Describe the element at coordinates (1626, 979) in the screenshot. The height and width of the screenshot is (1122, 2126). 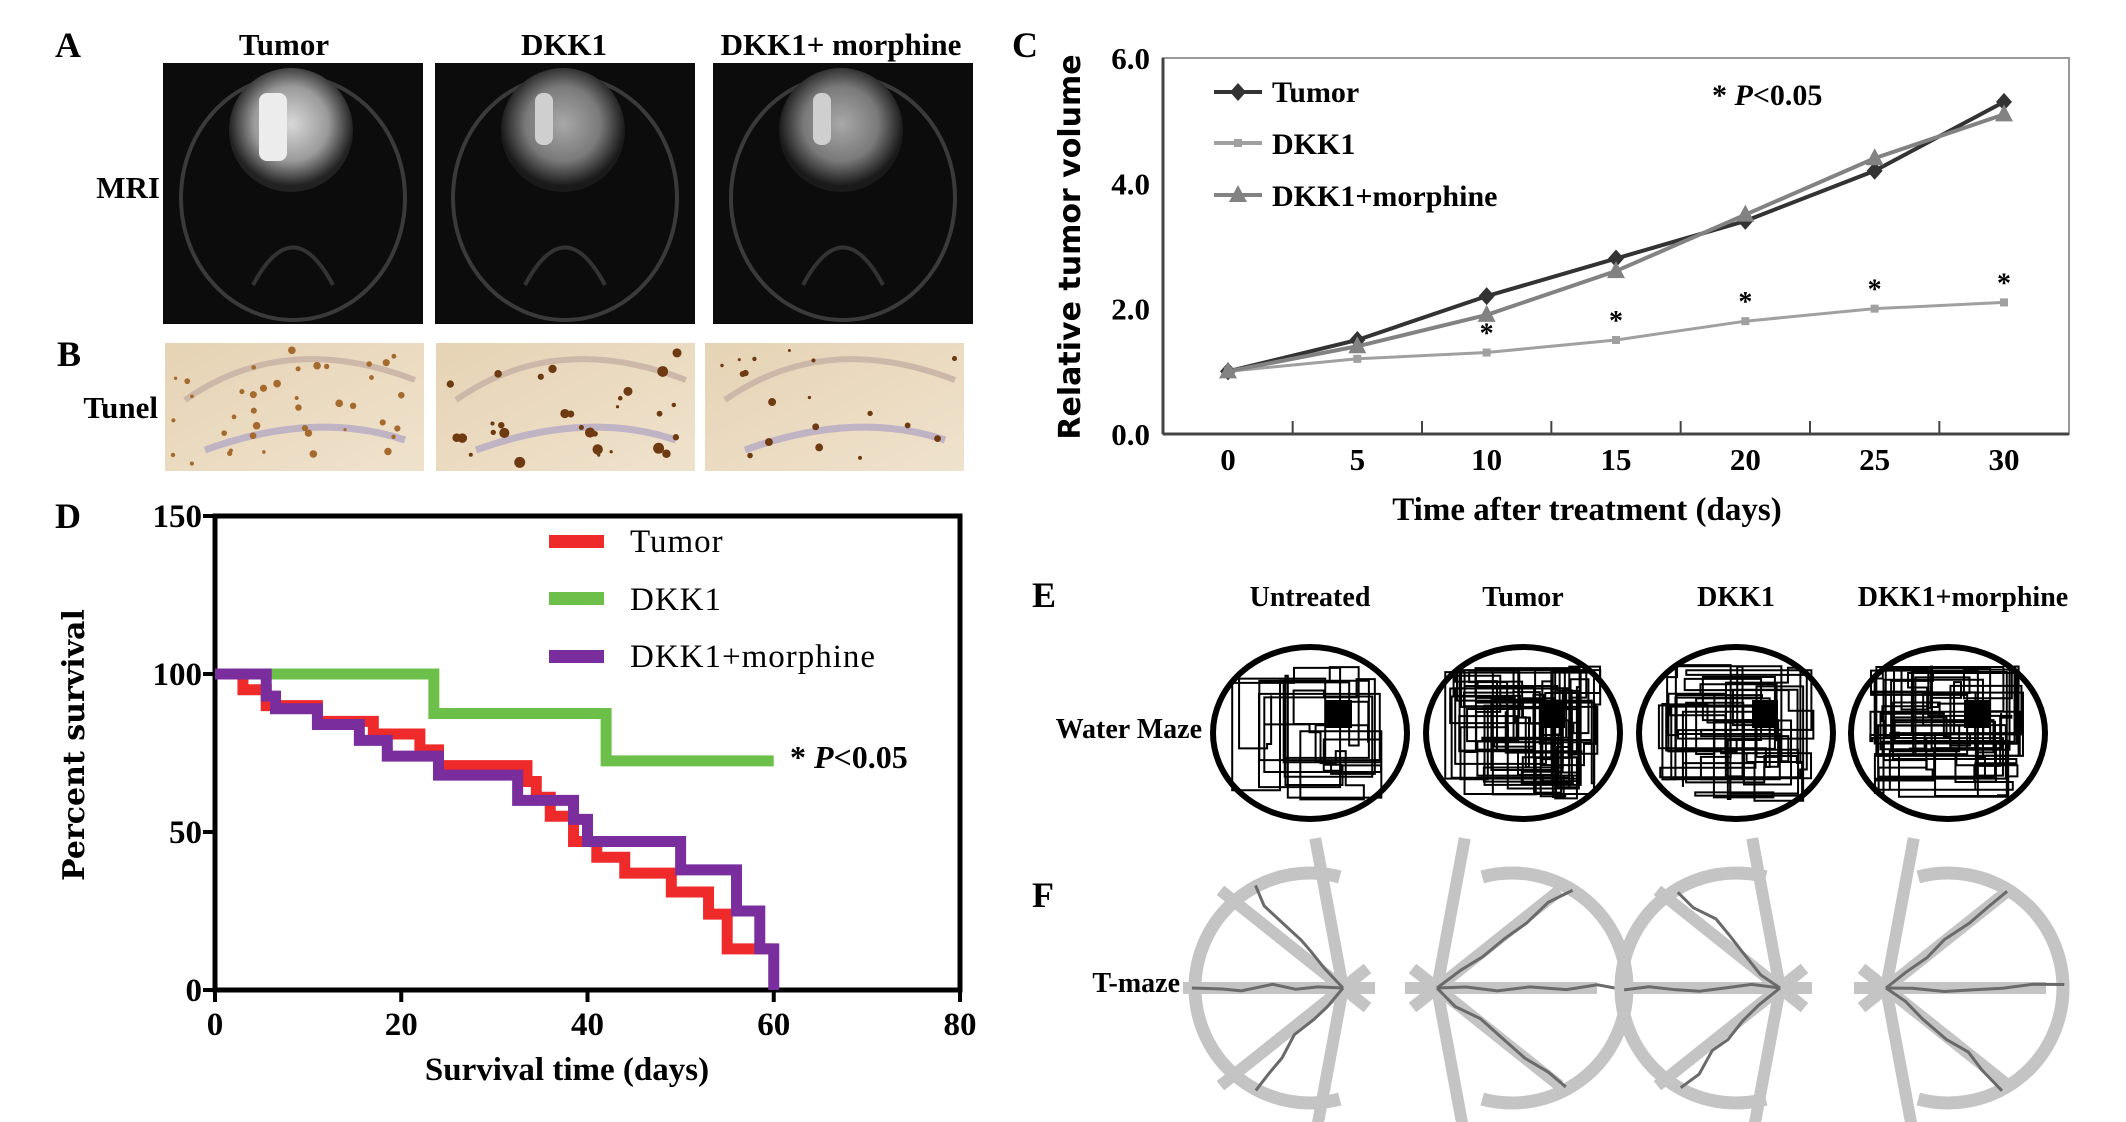
I see `t-maze-images` at that location.